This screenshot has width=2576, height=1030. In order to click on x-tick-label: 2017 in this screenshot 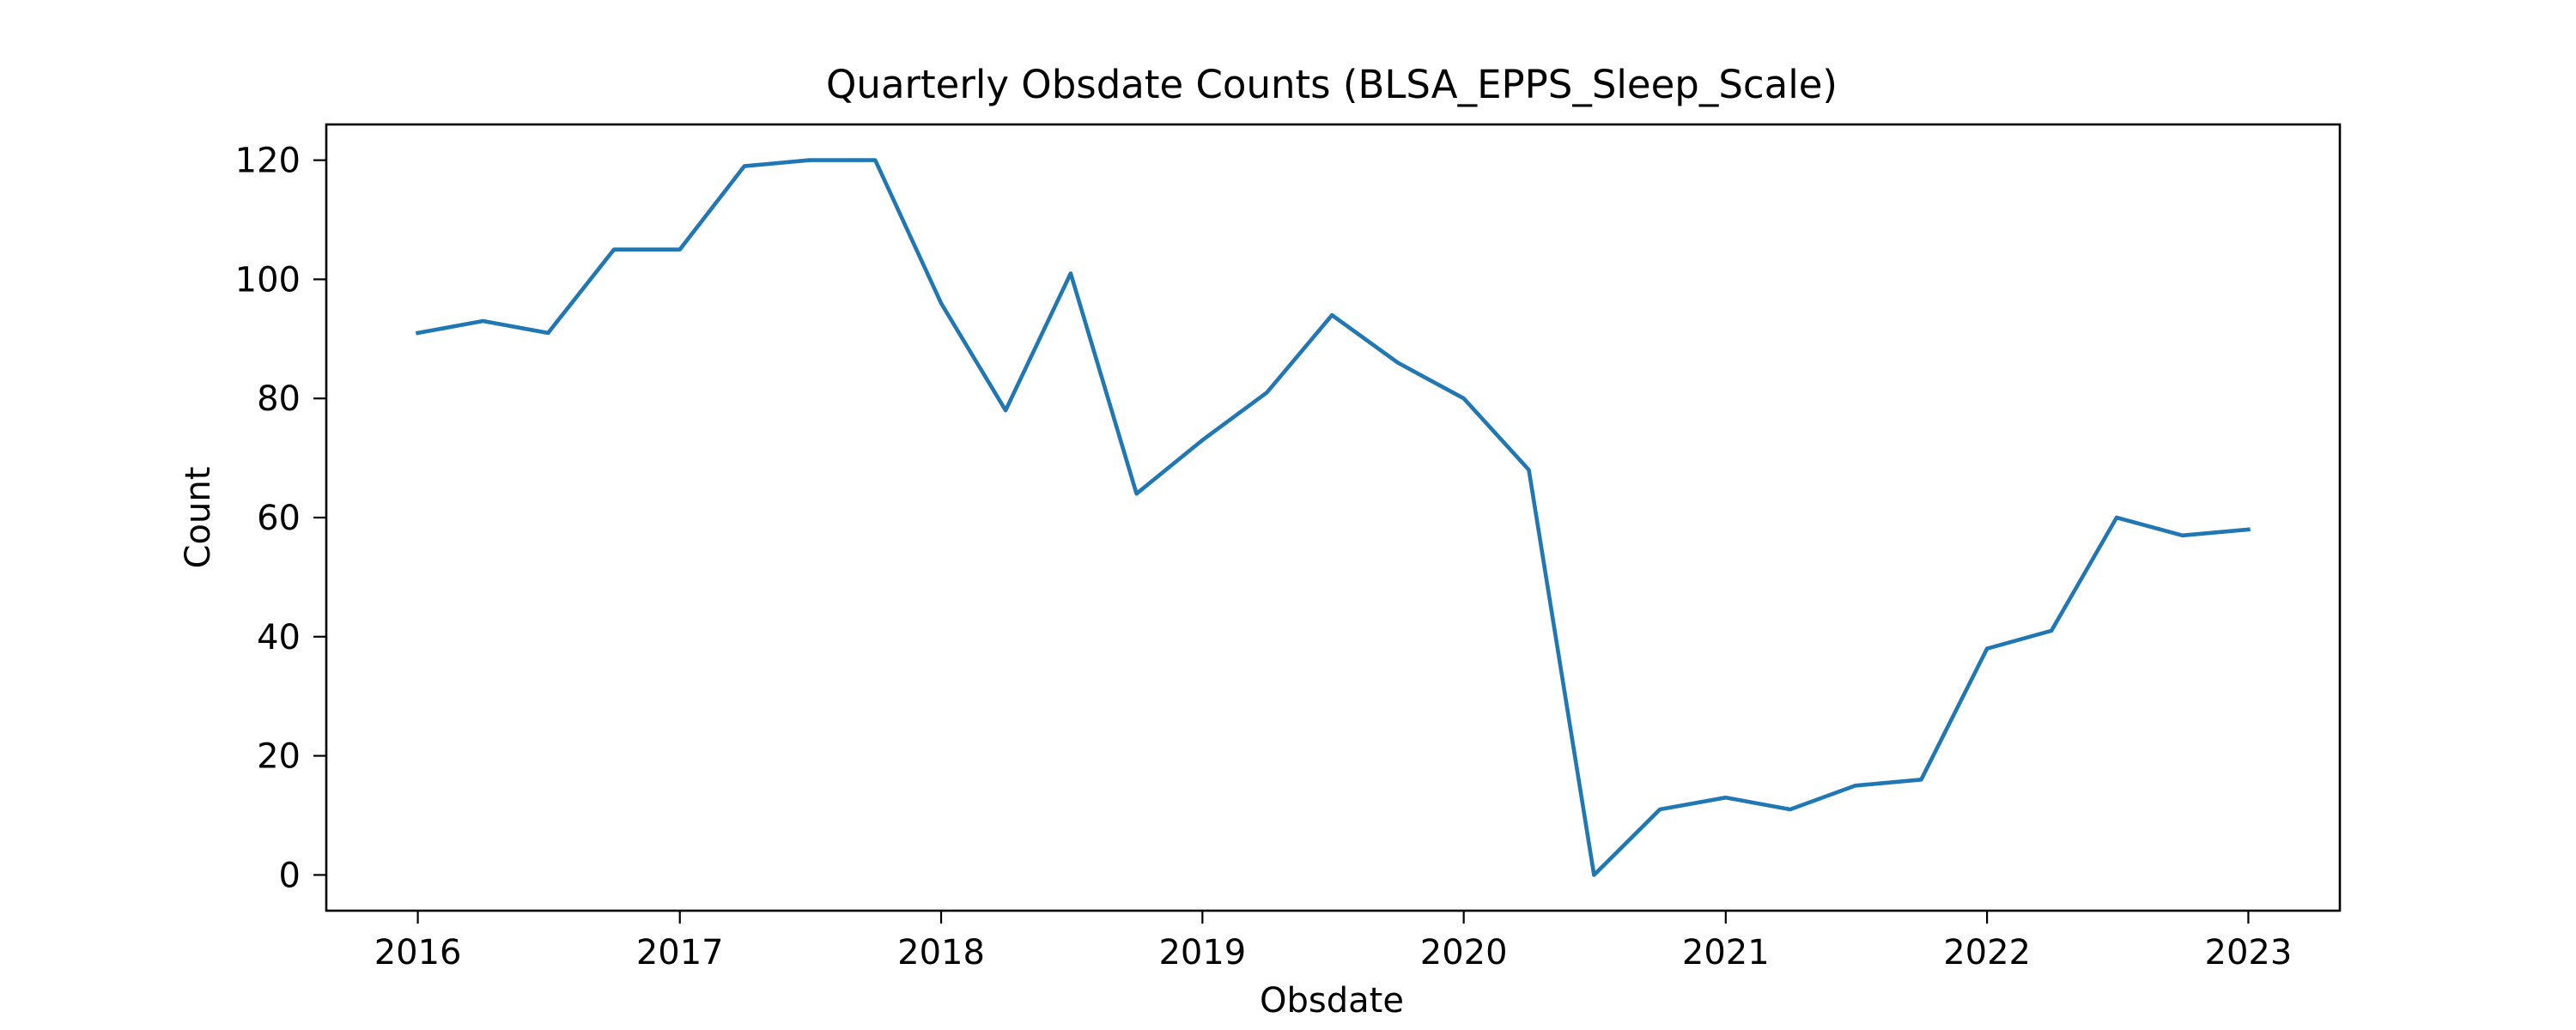, I will do `click(680, 952)`.